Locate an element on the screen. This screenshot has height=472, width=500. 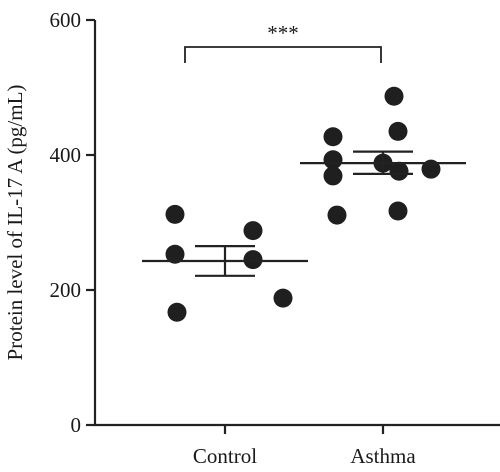
x-category-label: Control is located at coordinates (225, 456).